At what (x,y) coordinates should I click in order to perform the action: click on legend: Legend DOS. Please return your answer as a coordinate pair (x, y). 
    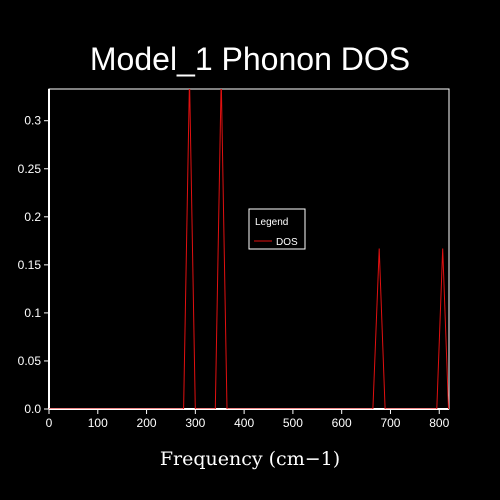
    Looking at the image, I should click on (277, 229).